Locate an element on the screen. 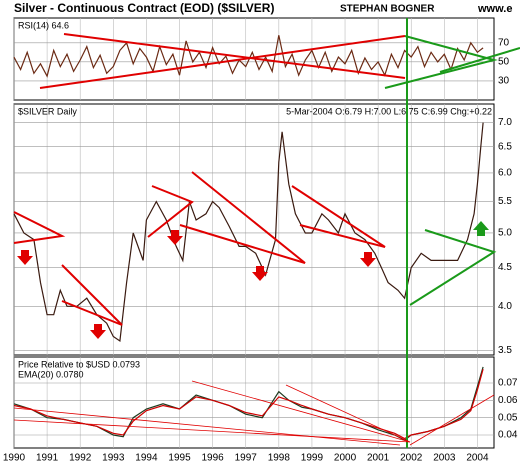 This screenshot has width=520, height=468. x-tick-label: 1996 is located at coordinates (212, 458).